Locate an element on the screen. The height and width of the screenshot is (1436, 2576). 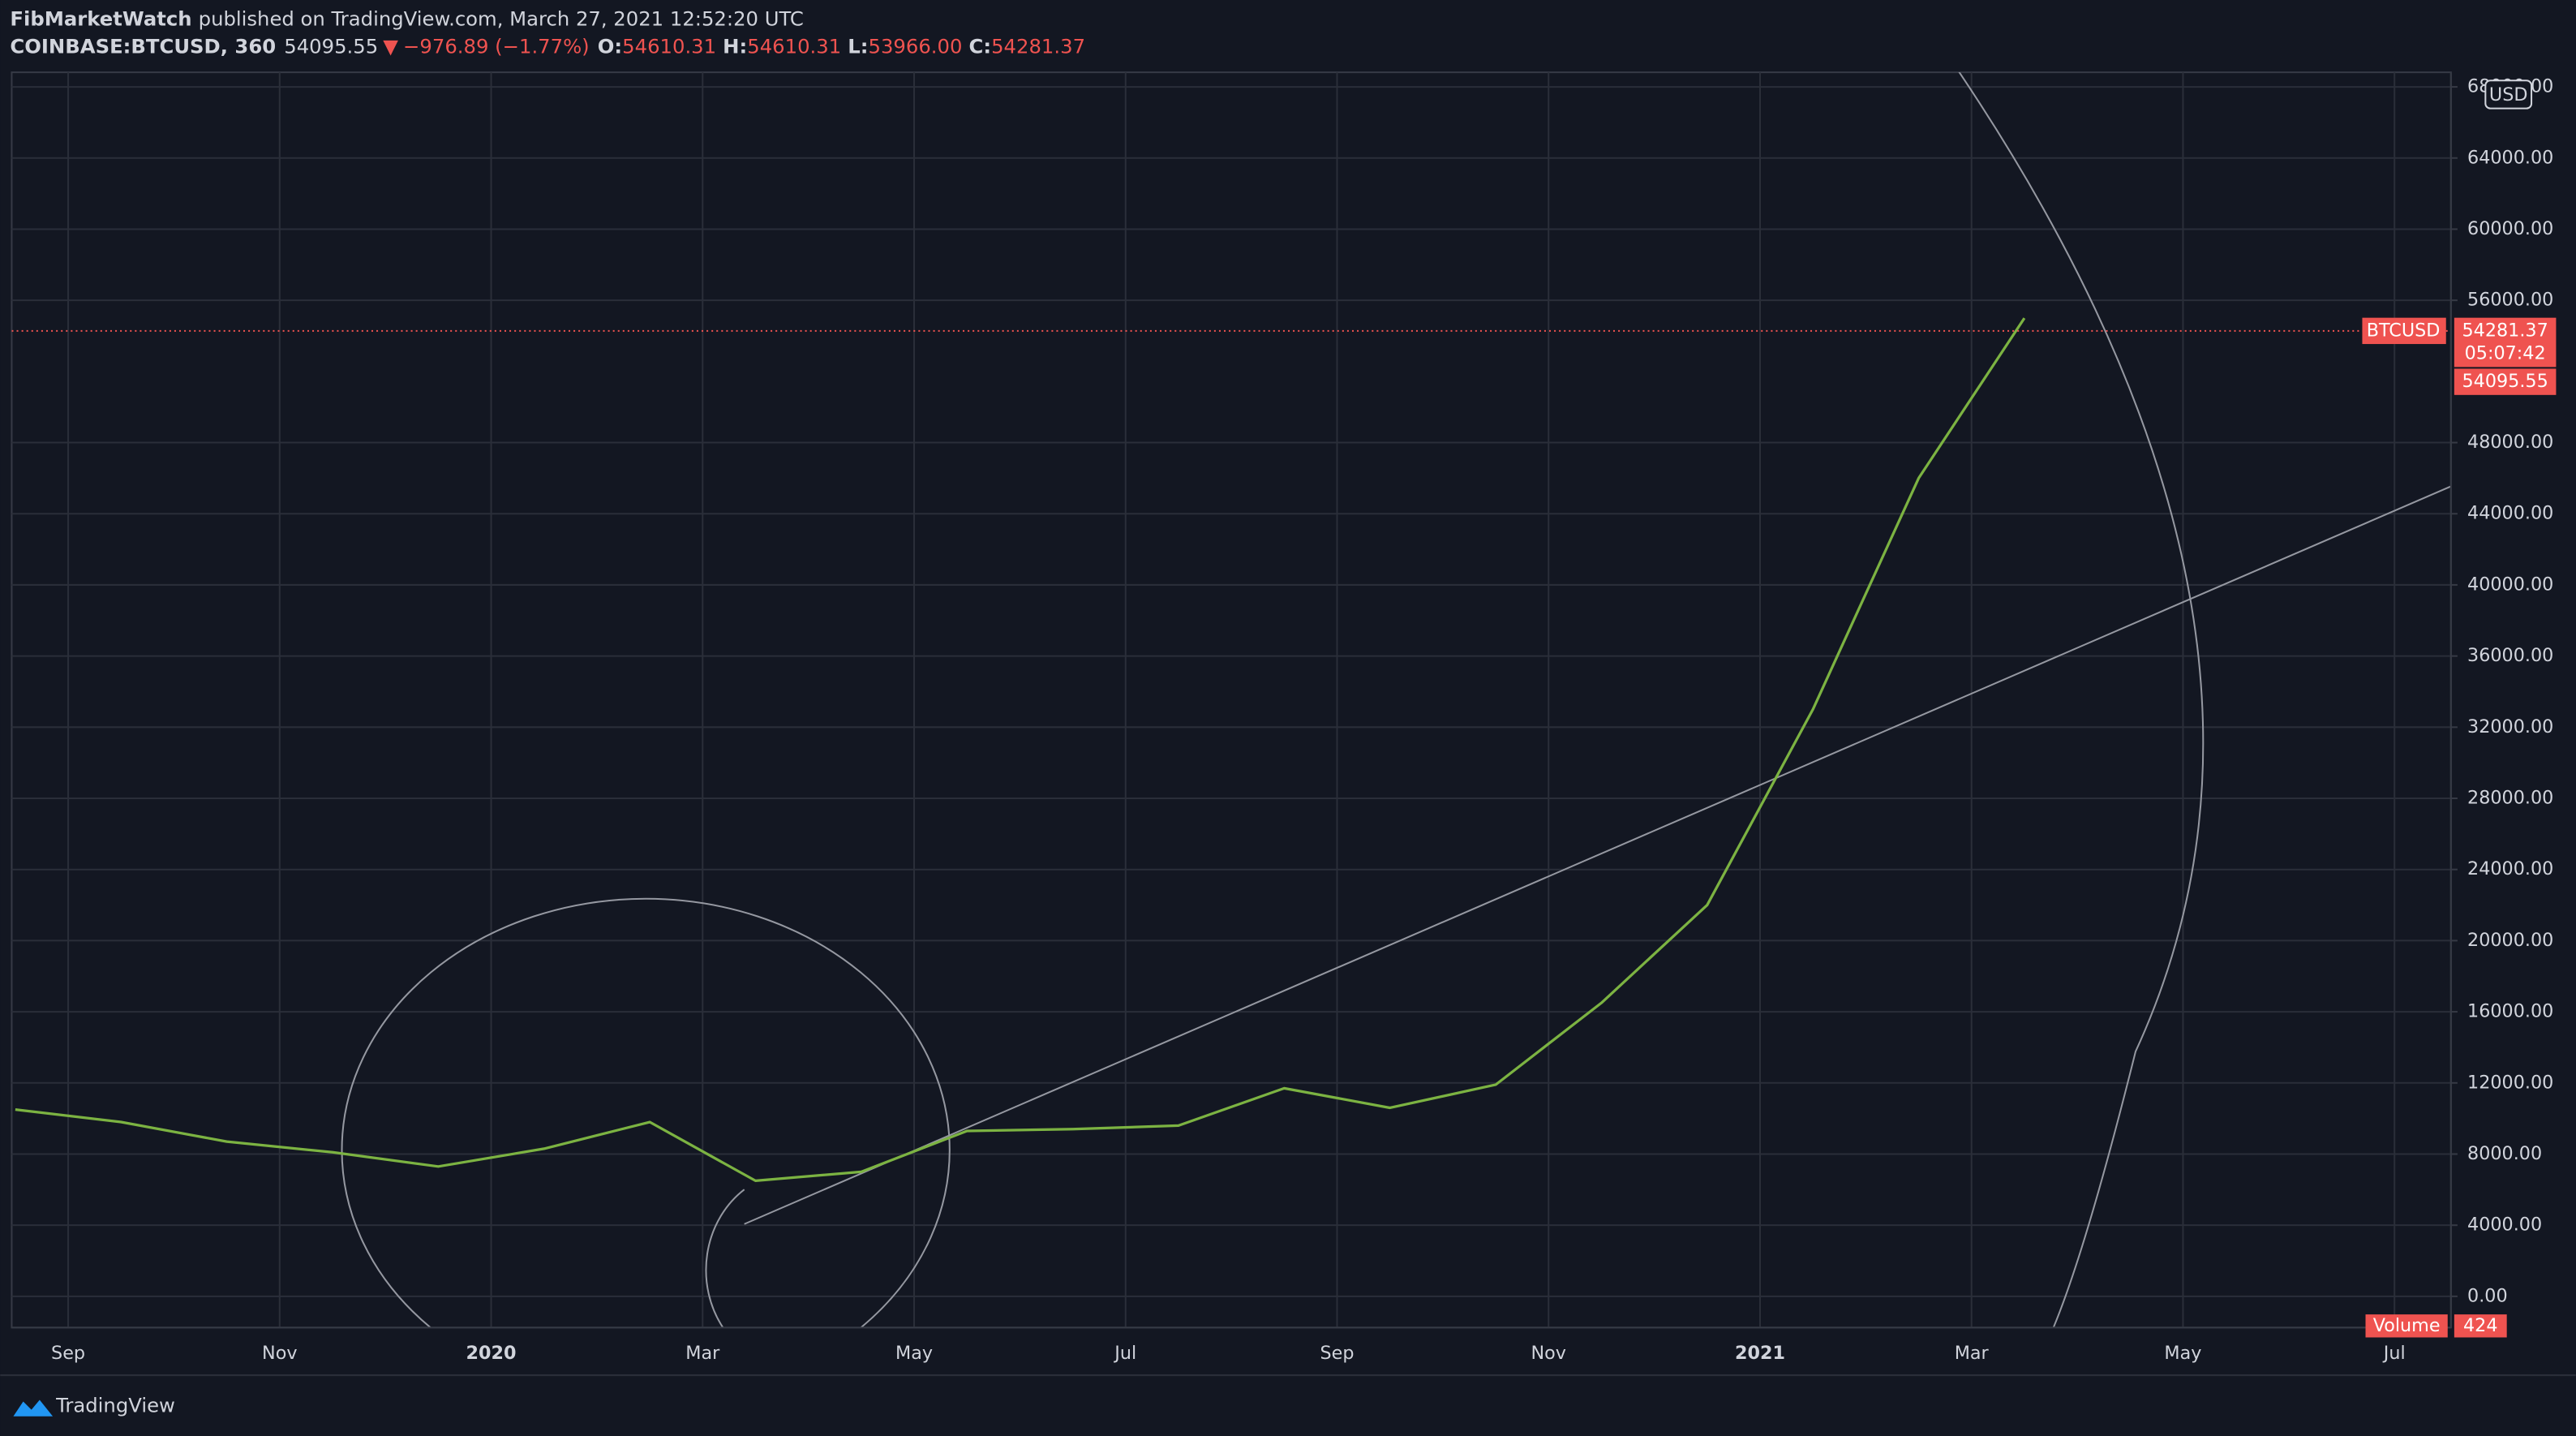
close-tag-bg is located at coordinates (2505, 342).